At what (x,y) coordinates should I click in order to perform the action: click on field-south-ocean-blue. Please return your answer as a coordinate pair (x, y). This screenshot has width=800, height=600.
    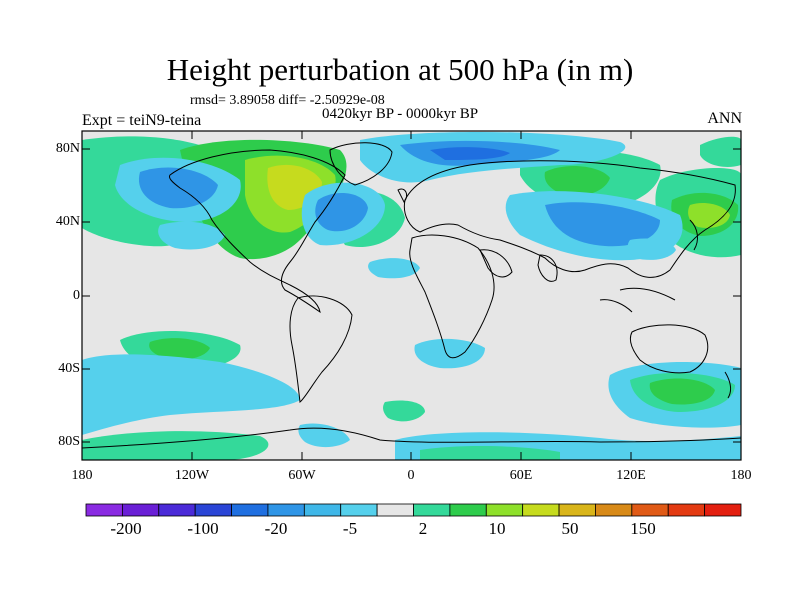
    Looking at the image, I should click on (191, 394).